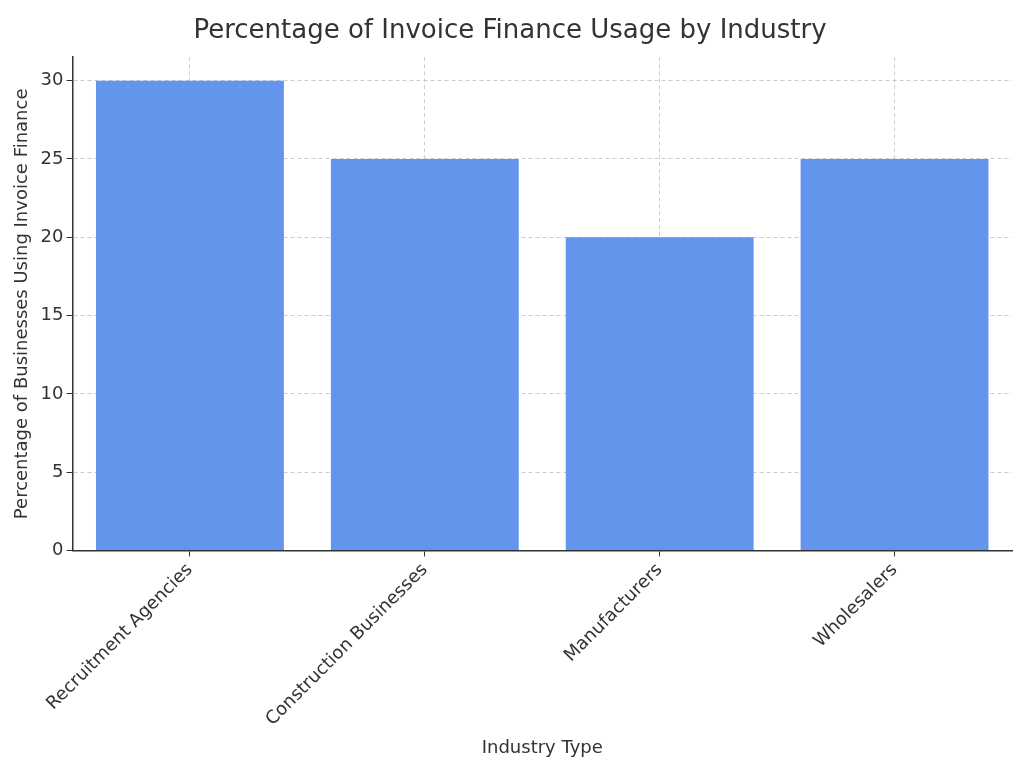 Image resolution: width=1024 pixels, height=771 pixels. Describe the element at coordinates (21, 304) in the screenshot. I see `y-axis-title: Percentage of Businesses Using Invoice Finance` at that location.